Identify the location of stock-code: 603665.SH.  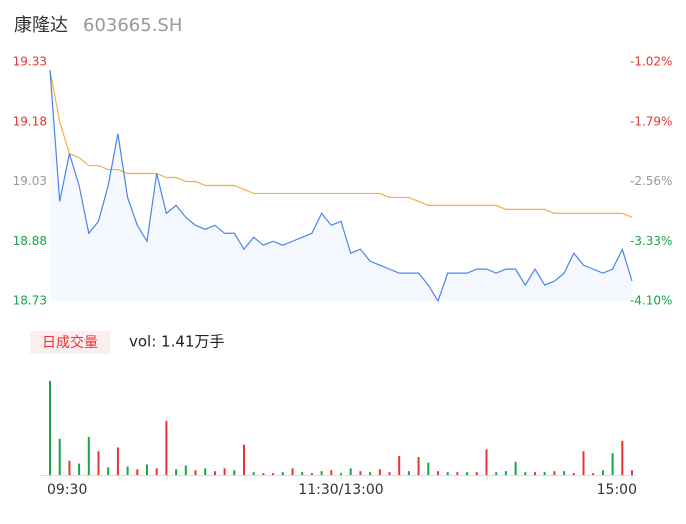
(132, 25).